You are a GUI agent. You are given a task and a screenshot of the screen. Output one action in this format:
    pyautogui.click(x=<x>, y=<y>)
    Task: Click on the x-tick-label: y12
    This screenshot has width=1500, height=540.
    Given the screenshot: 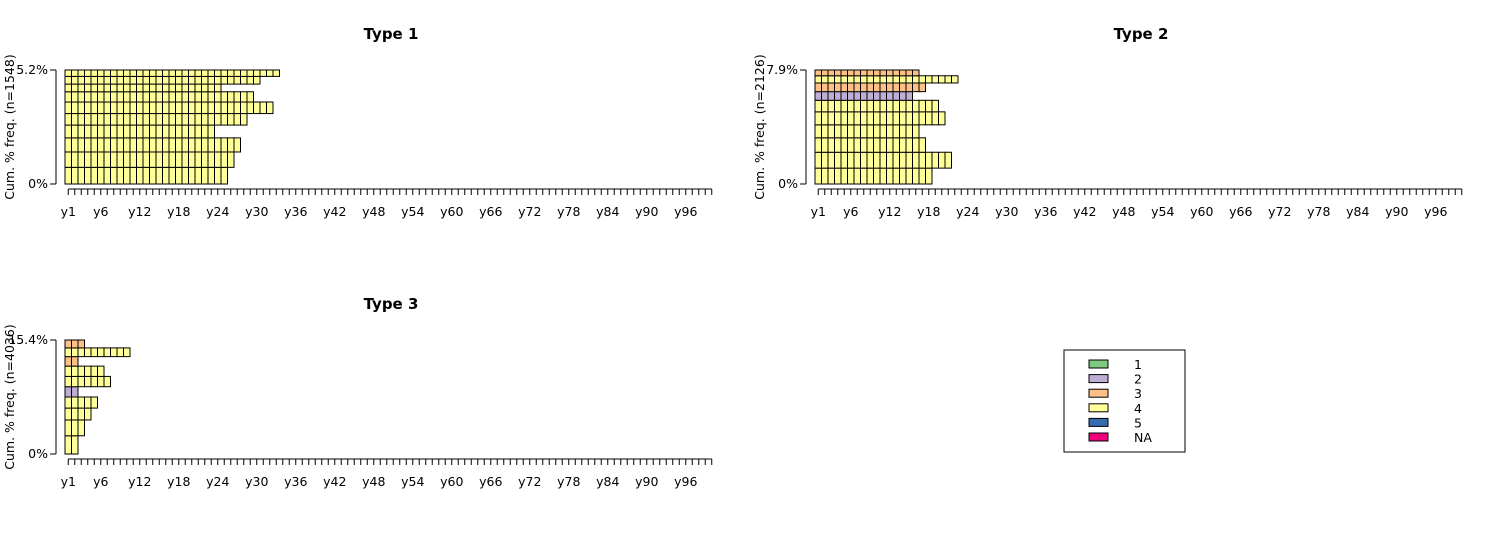 What is the action you would take?
    pyautogui.click(x=139, y=211)
    